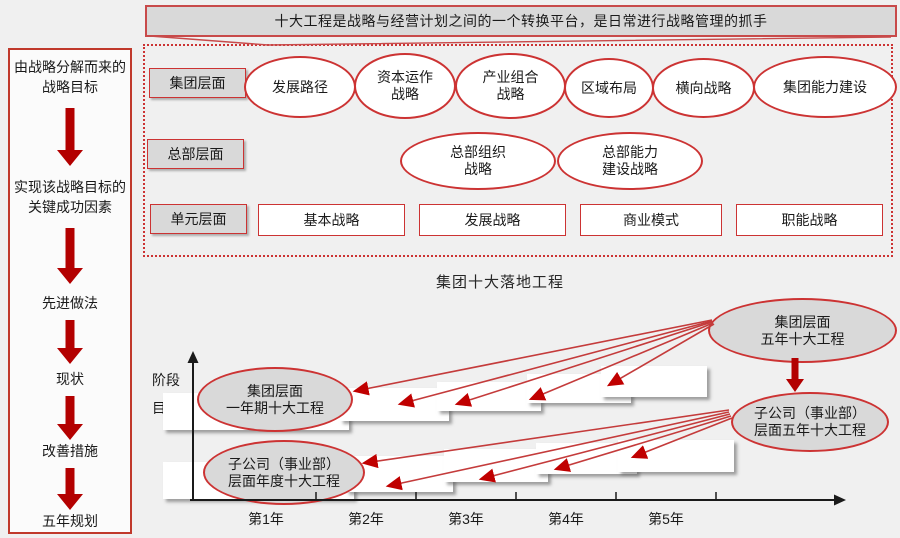  Describe the element at coordinates (810, 422) in the screenshot. I see `callout-subsidiary-5yr-projects: 子公司（事业部） 层面五年十大工程` at that location.